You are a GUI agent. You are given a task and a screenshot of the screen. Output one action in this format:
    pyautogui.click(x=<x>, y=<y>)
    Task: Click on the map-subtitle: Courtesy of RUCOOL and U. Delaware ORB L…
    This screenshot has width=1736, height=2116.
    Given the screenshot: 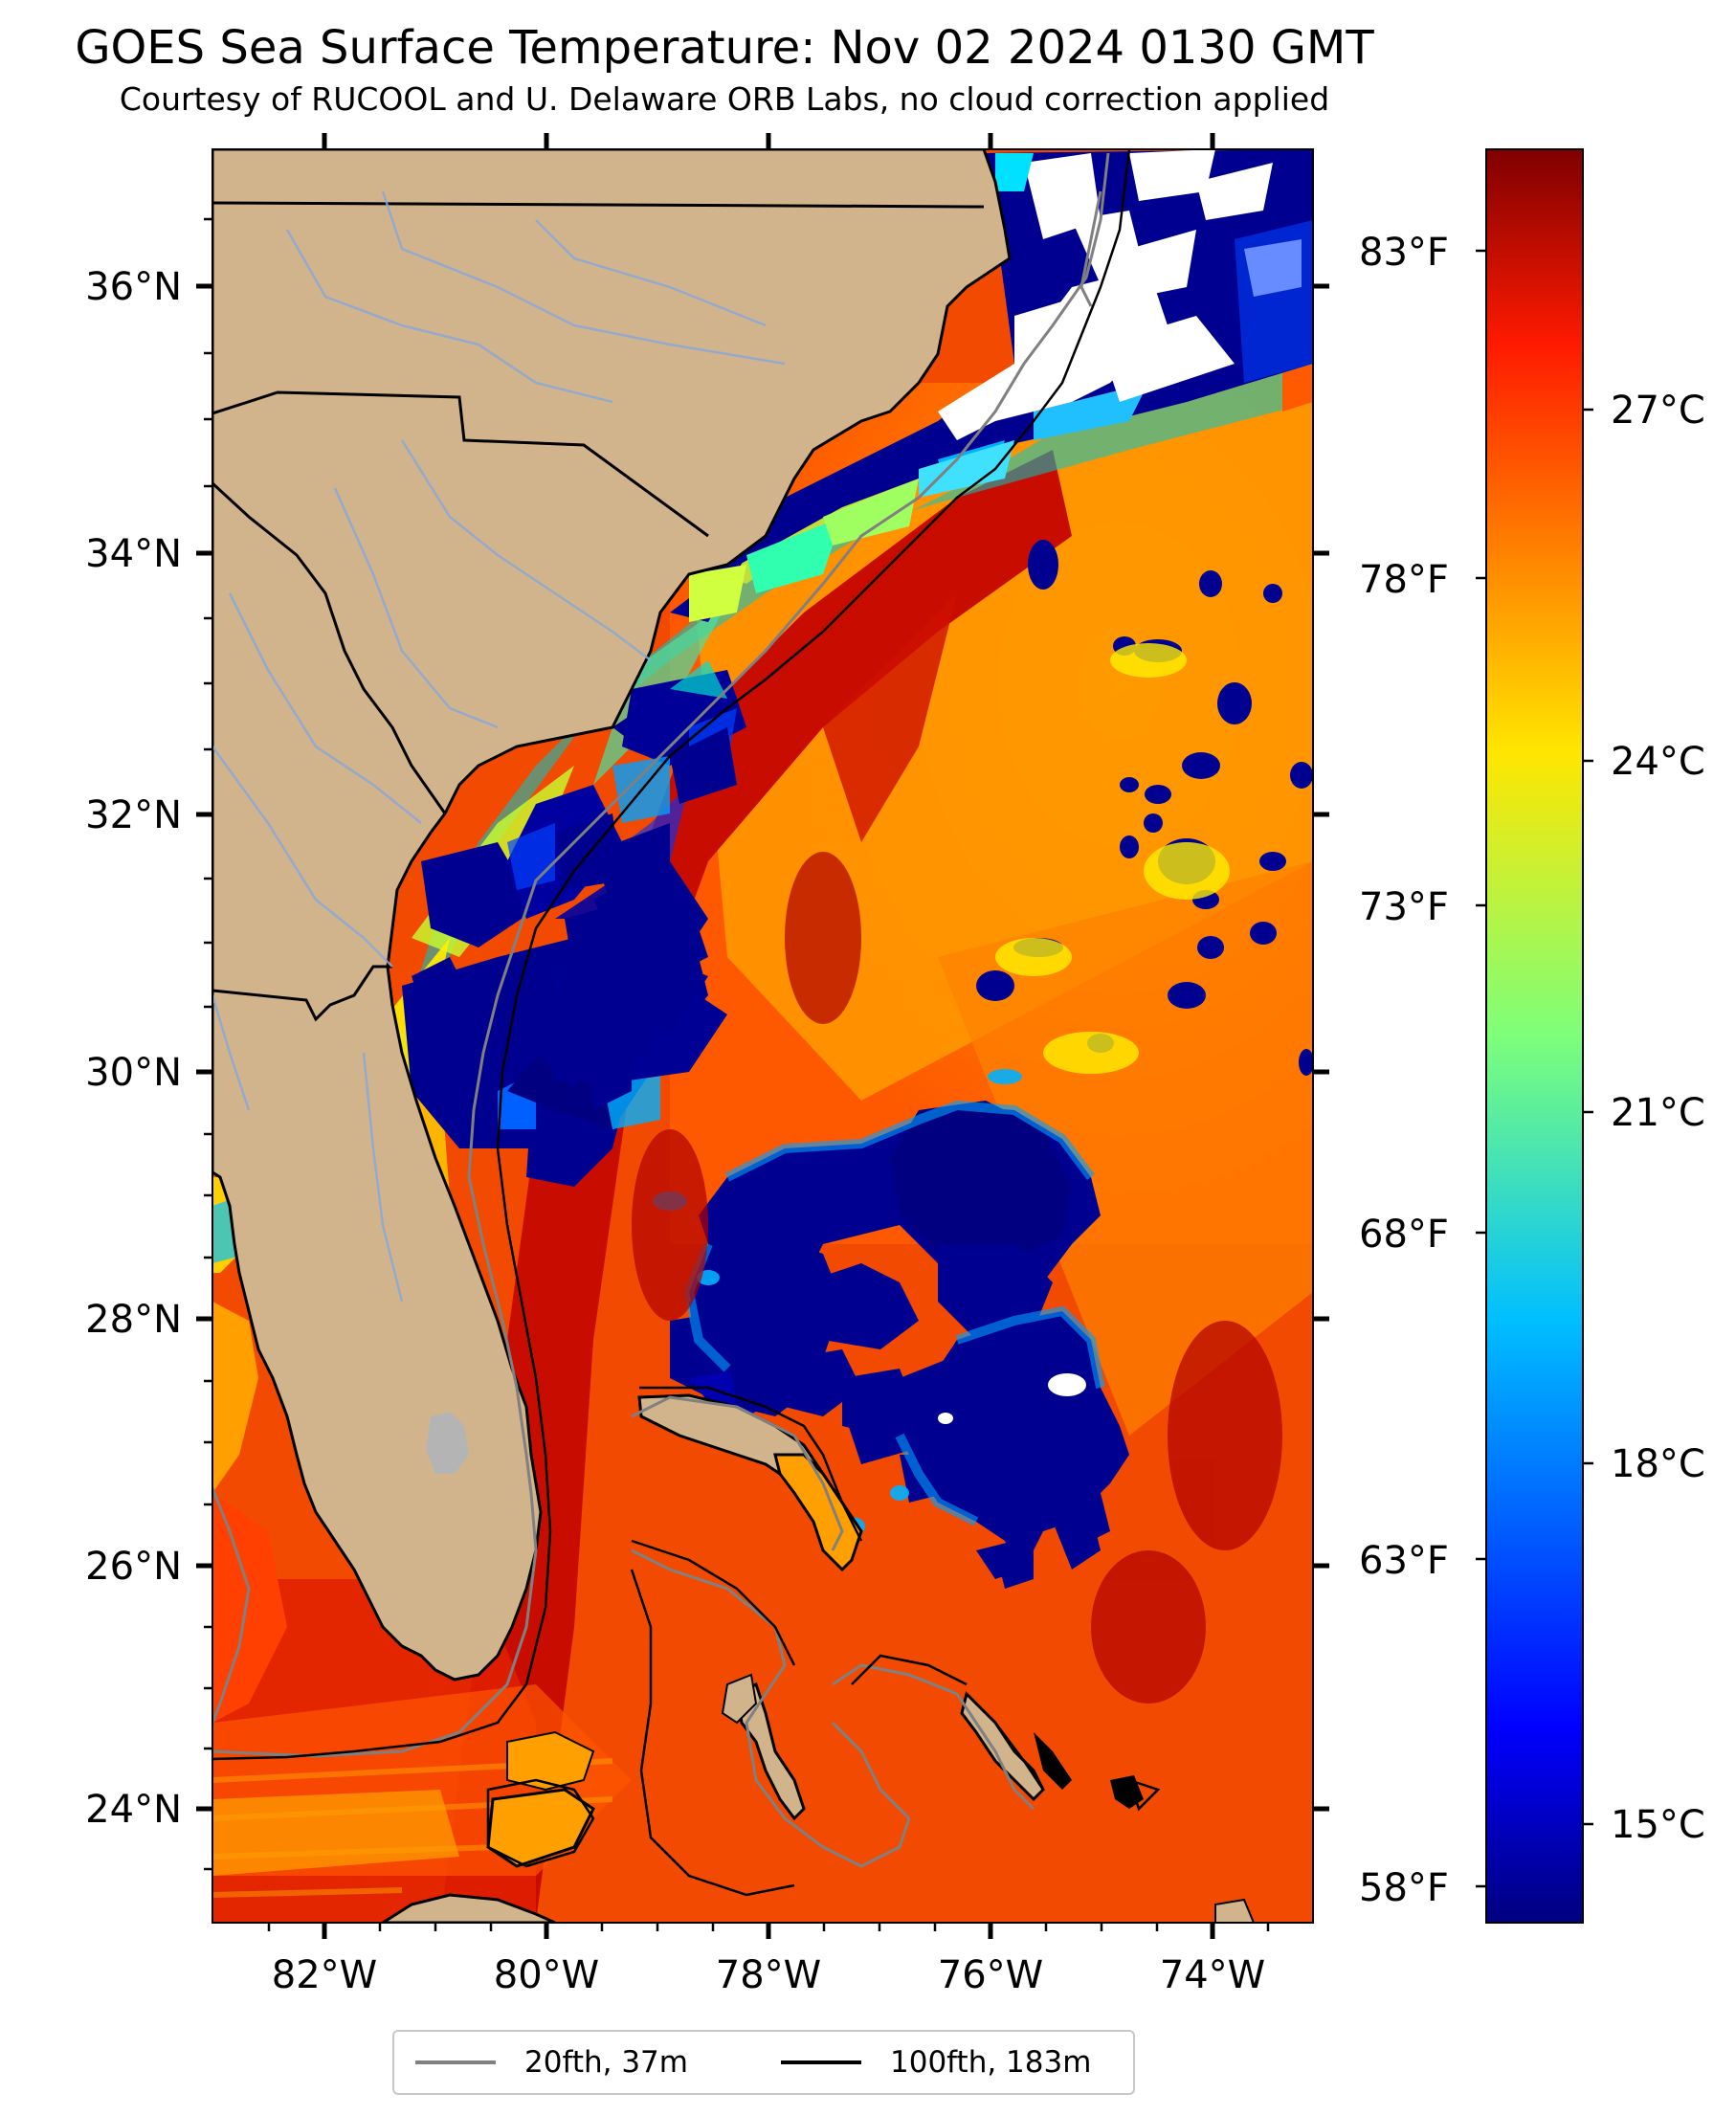 What is the action you would take?
    pyautogui.click(x=724, y=99)
    